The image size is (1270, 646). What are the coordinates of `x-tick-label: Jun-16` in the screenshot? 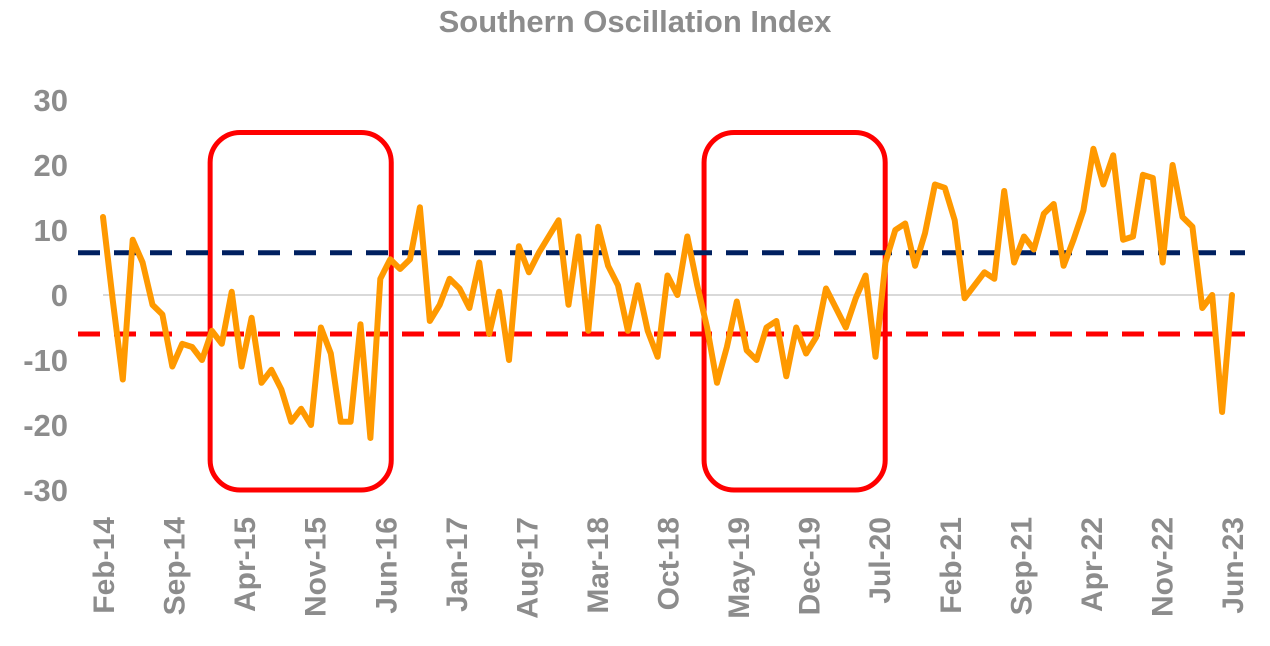 It's located at (386, 565).